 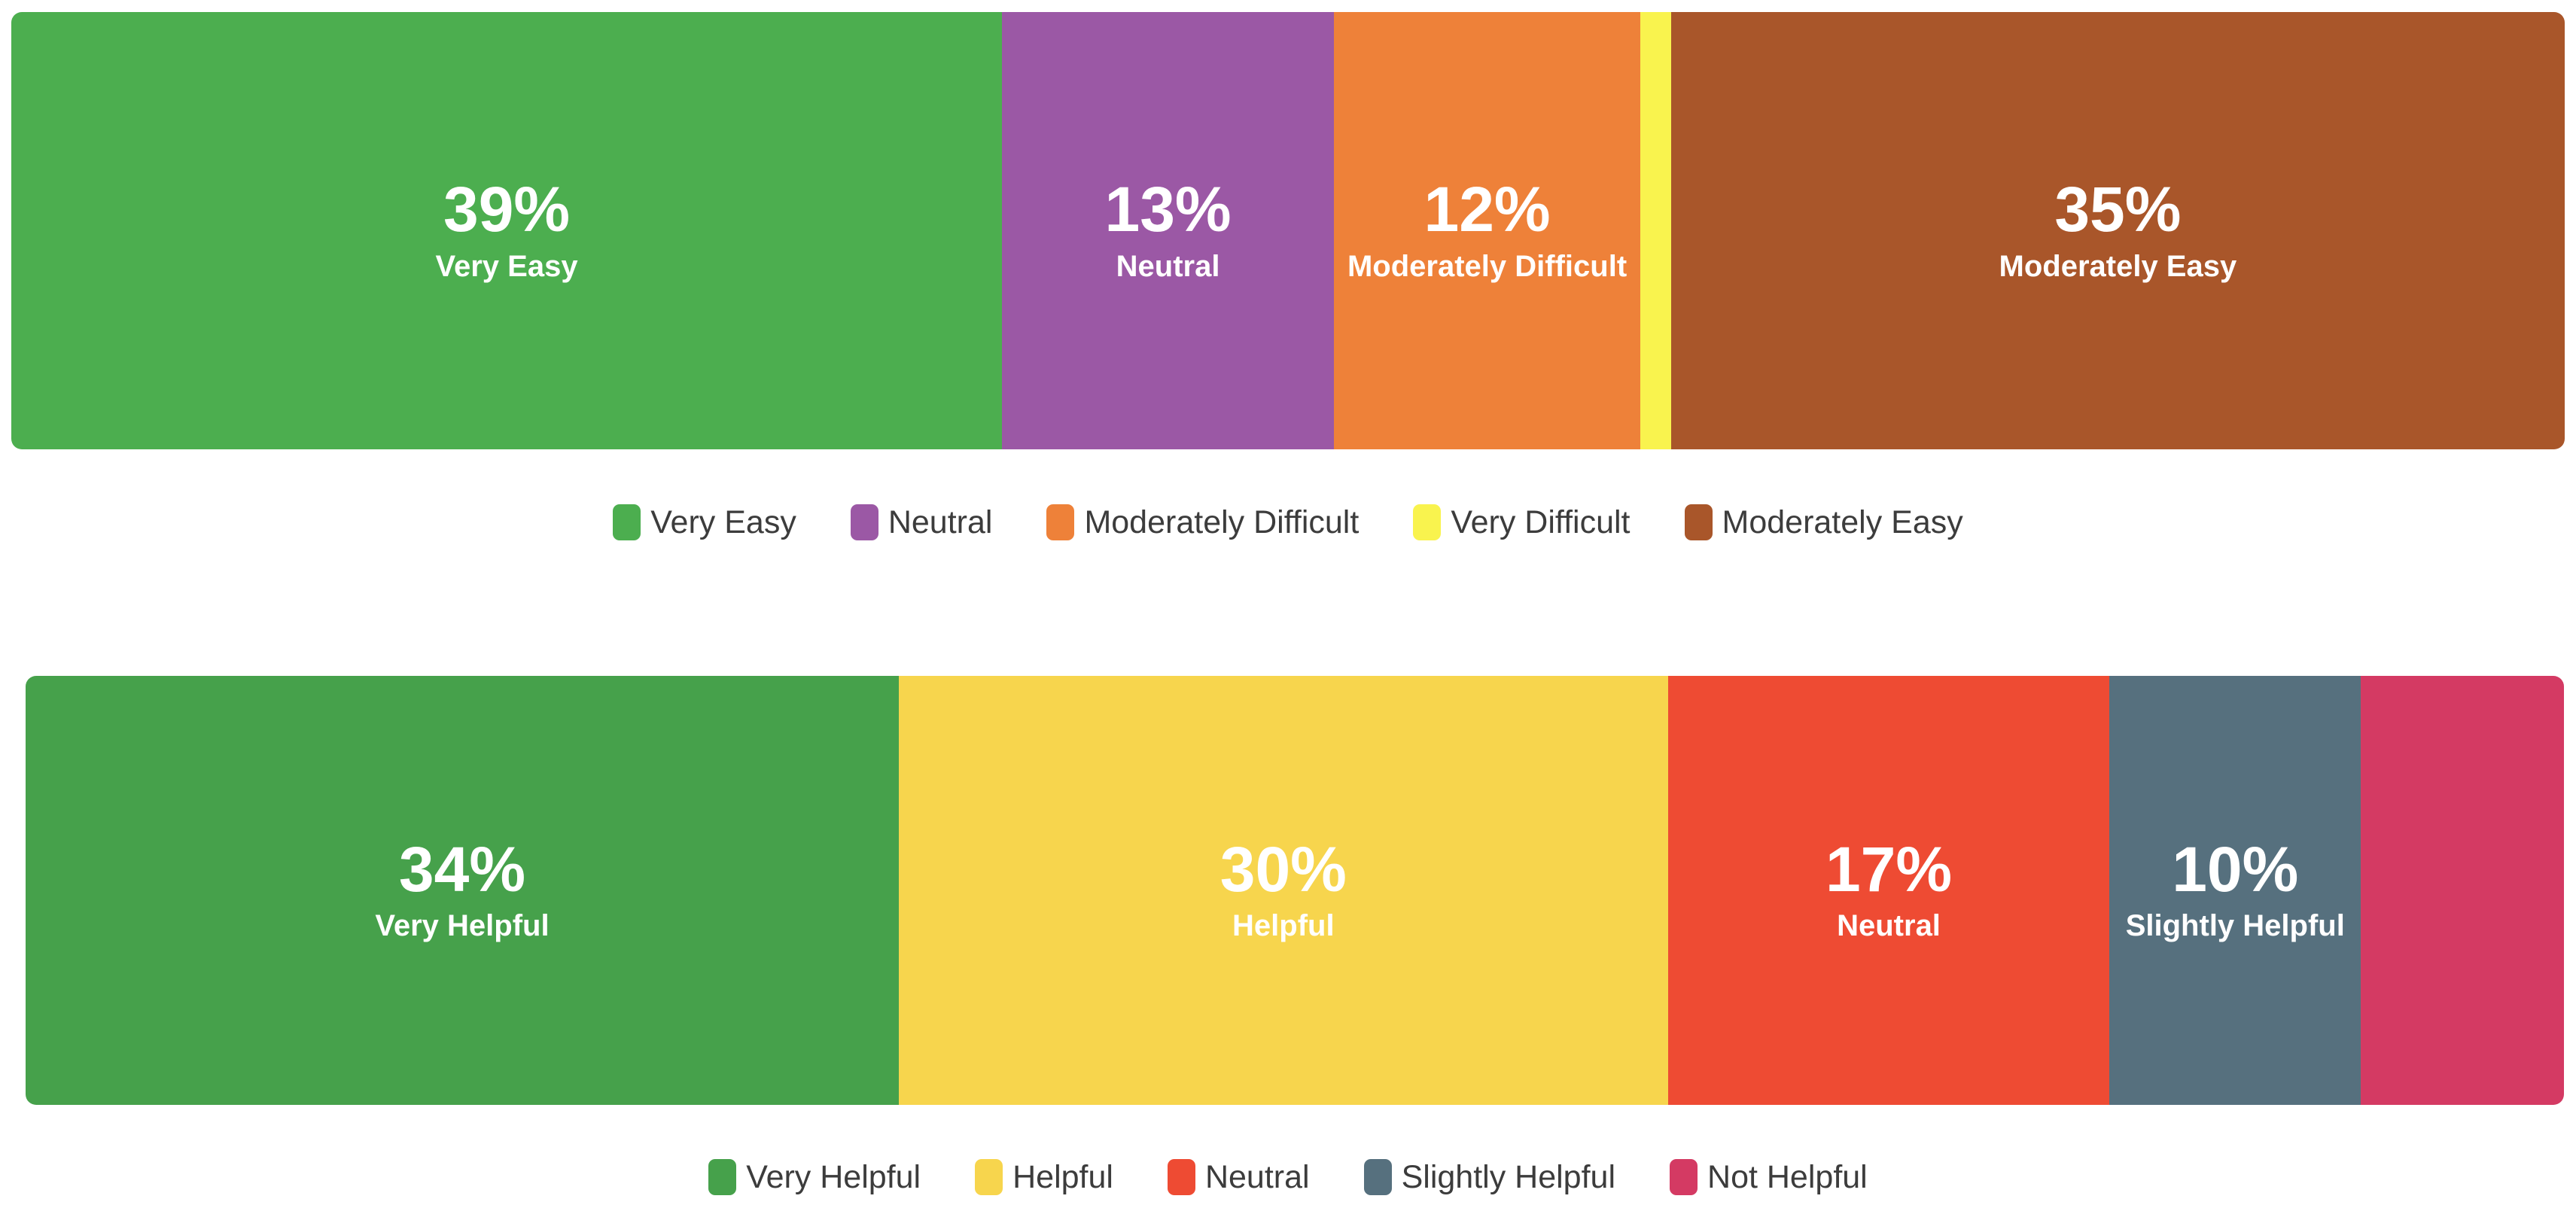 I want to click on legend-label: Helpful, so click(x=1063, y=1176).